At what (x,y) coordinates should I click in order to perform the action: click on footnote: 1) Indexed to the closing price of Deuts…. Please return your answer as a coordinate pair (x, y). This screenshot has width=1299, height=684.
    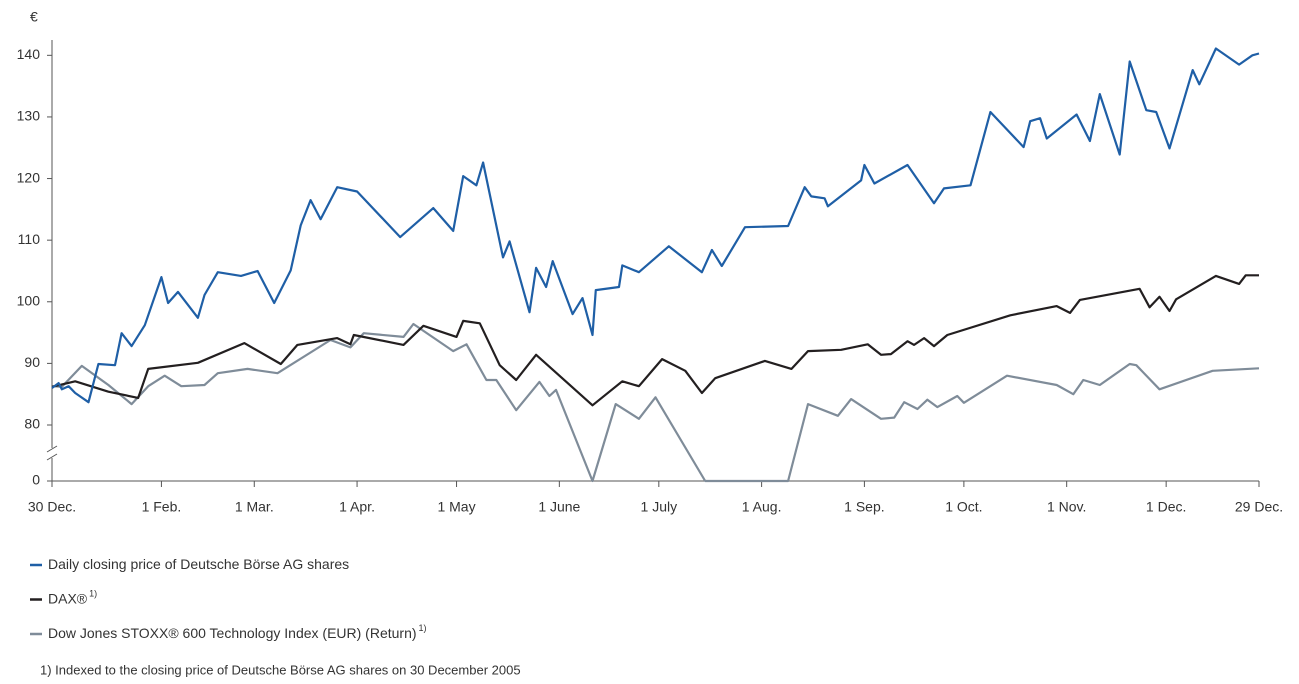
    Looking at the image, I should click on (280, 669).